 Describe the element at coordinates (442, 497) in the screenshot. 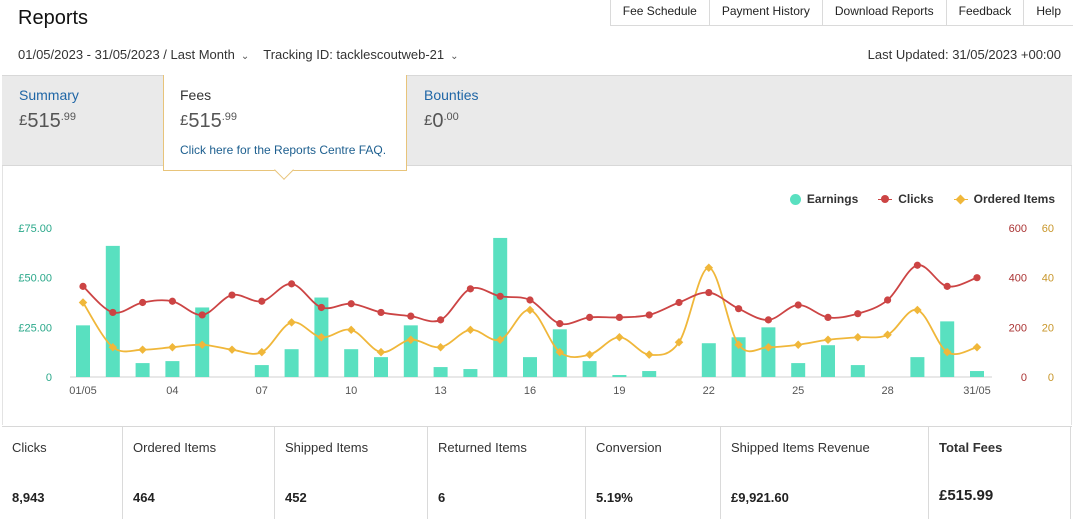

I see `metric-value: 6` at that location.